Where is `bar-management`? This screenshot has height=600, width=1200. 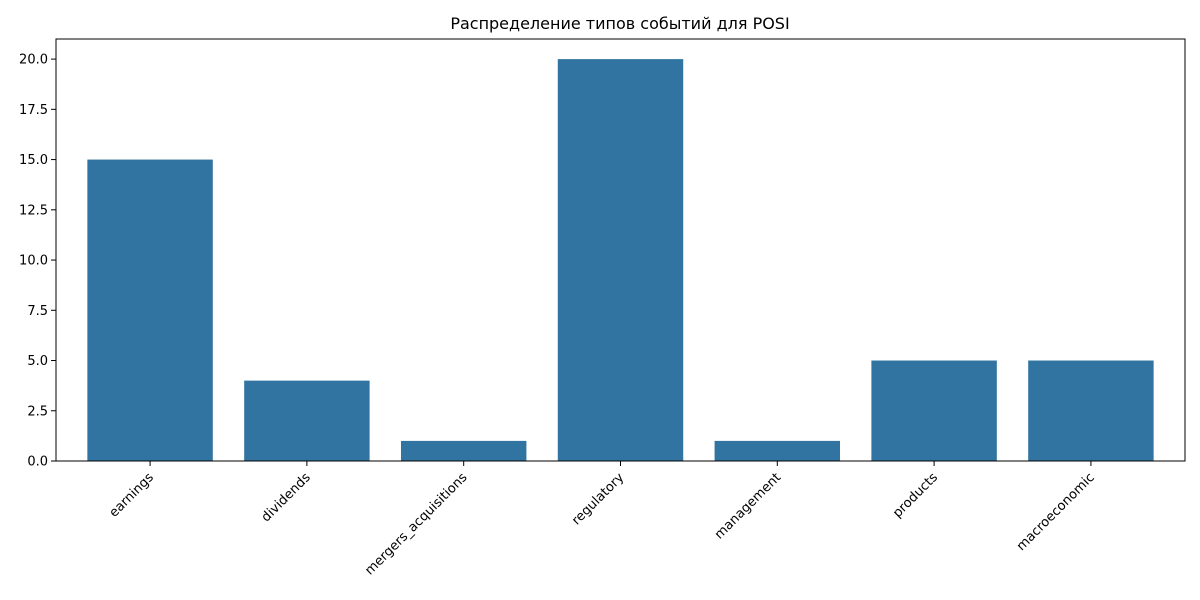 bar-management is located at coordinates (777, 450).